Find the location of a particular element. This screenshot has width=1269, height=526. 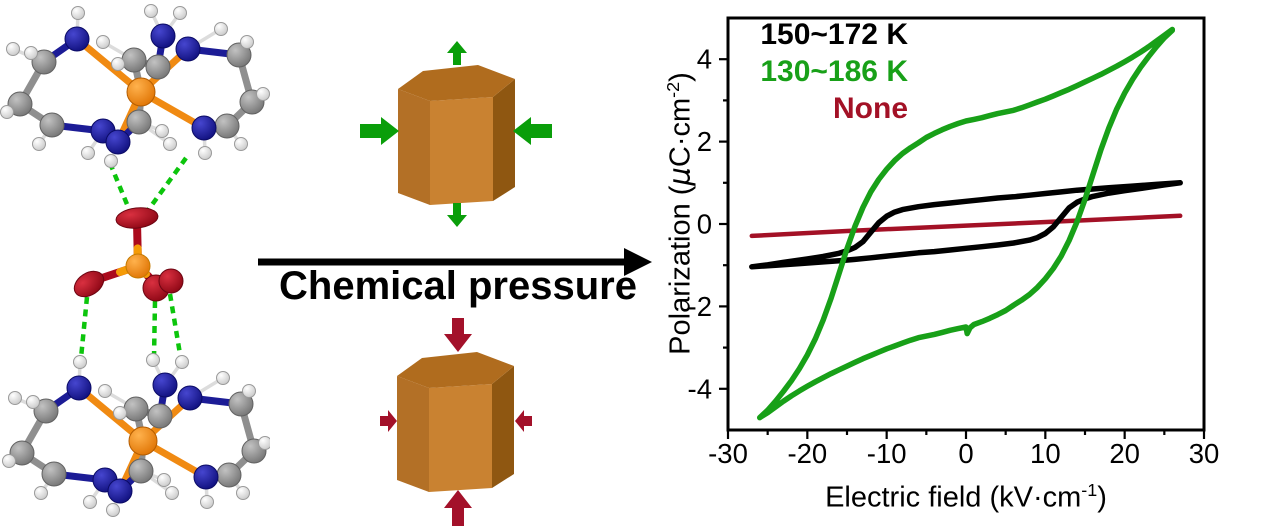

prism-bottom is located at coordinates (455, 422).